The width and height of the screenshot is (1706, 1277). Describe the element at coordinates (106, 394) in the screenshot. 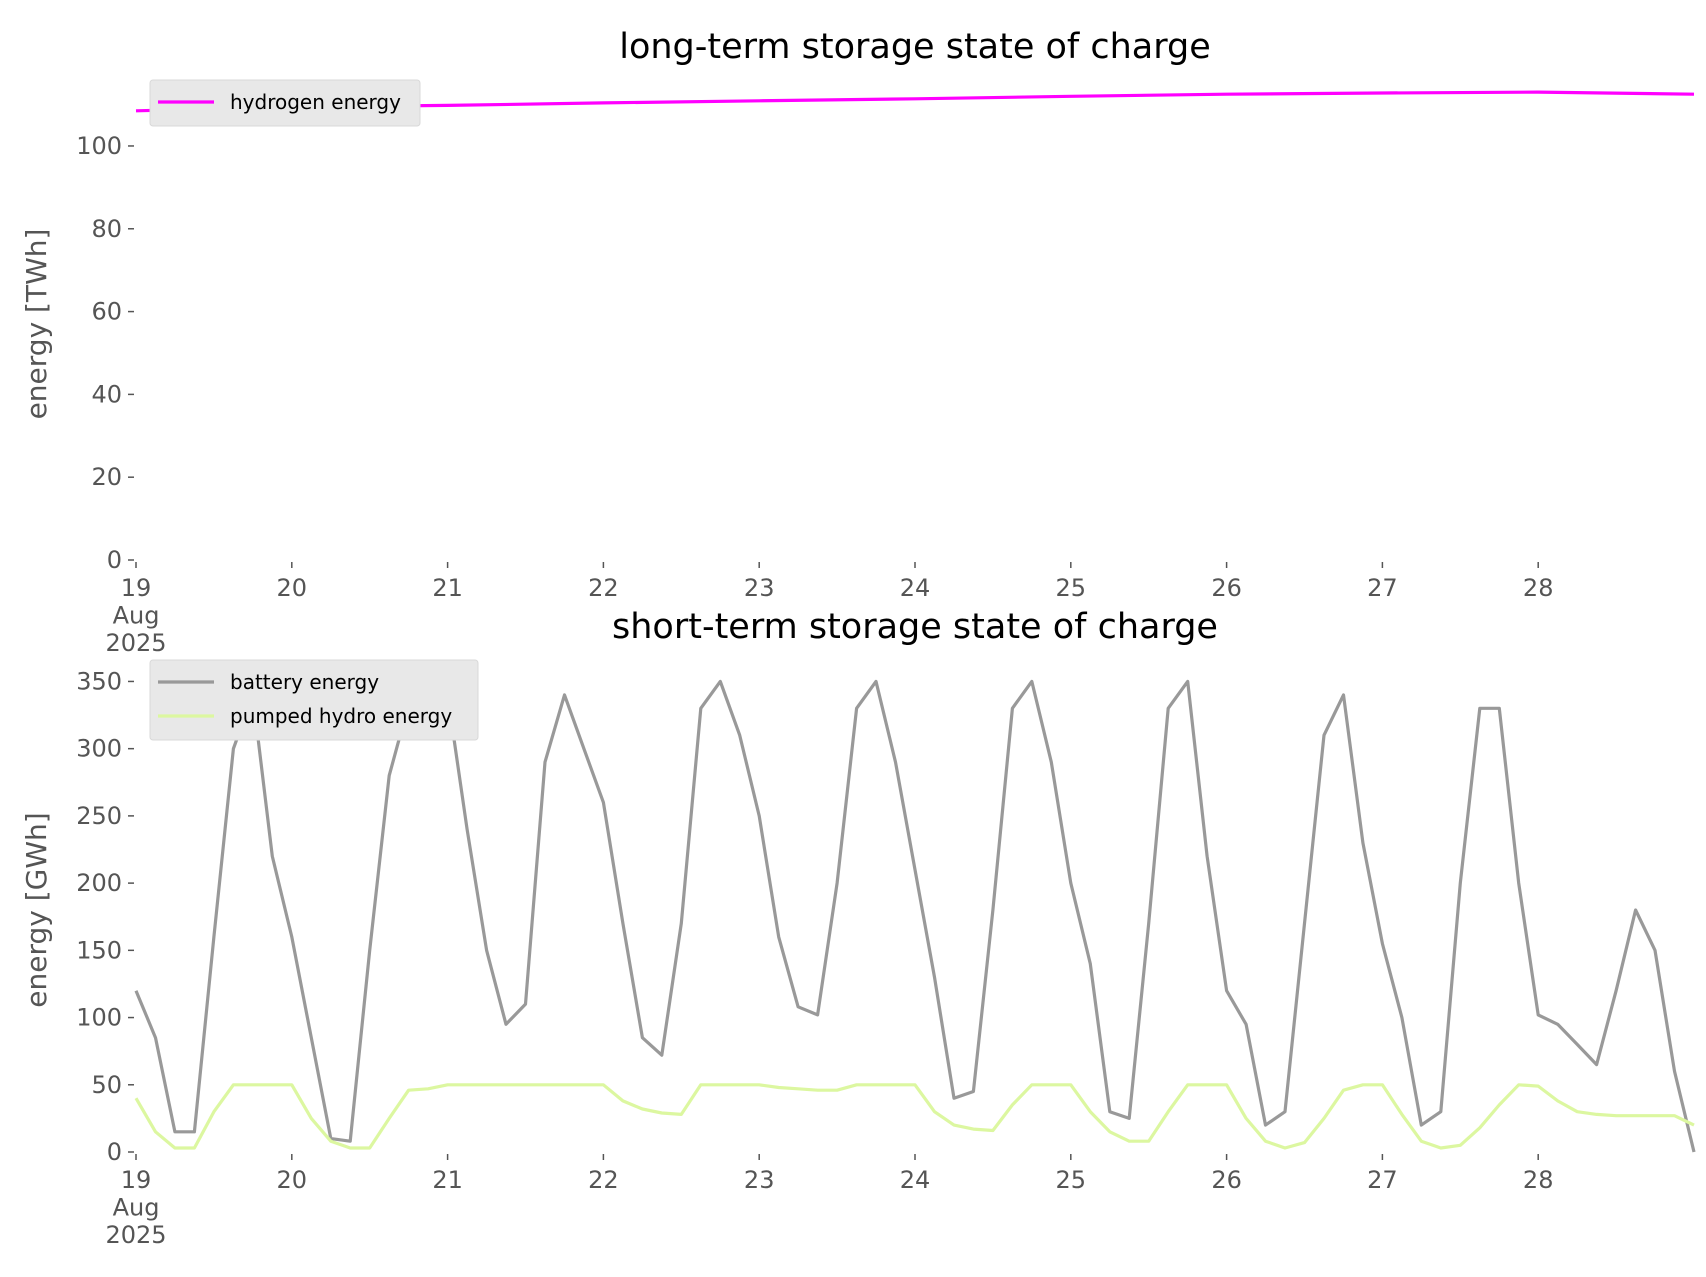

I see `y-tick-label: 40` at that location.